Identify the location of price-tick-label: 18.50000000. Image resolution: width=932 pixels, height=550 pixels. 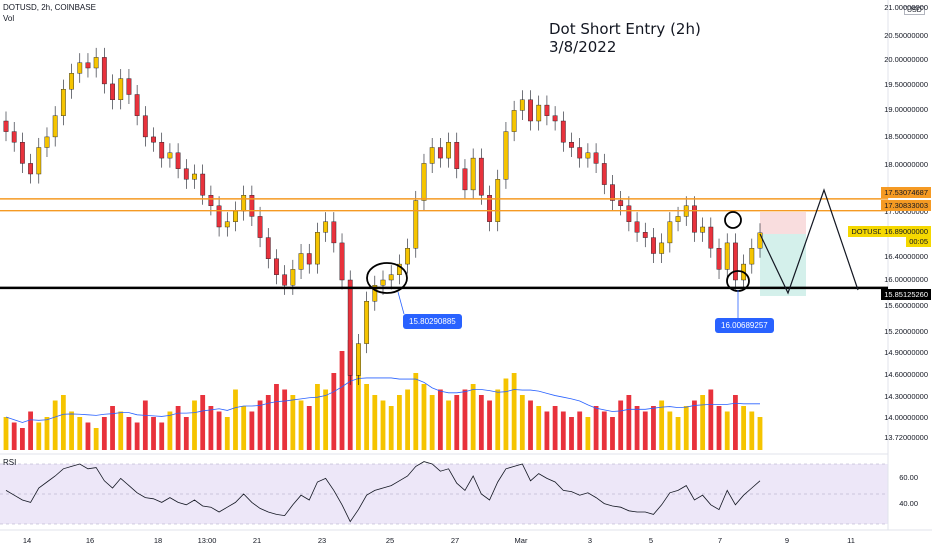
(906, 136).